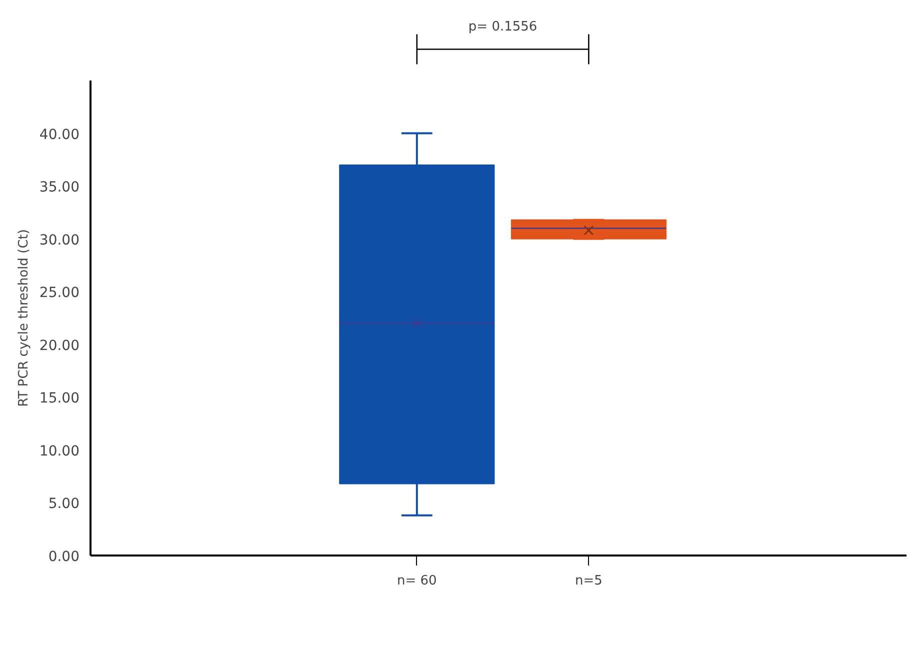 This screenshot has width=914, height=657. Describe the element at coordinates (59, 134) in the screenshot. I see `y-tick-label: 40.00` at that location.